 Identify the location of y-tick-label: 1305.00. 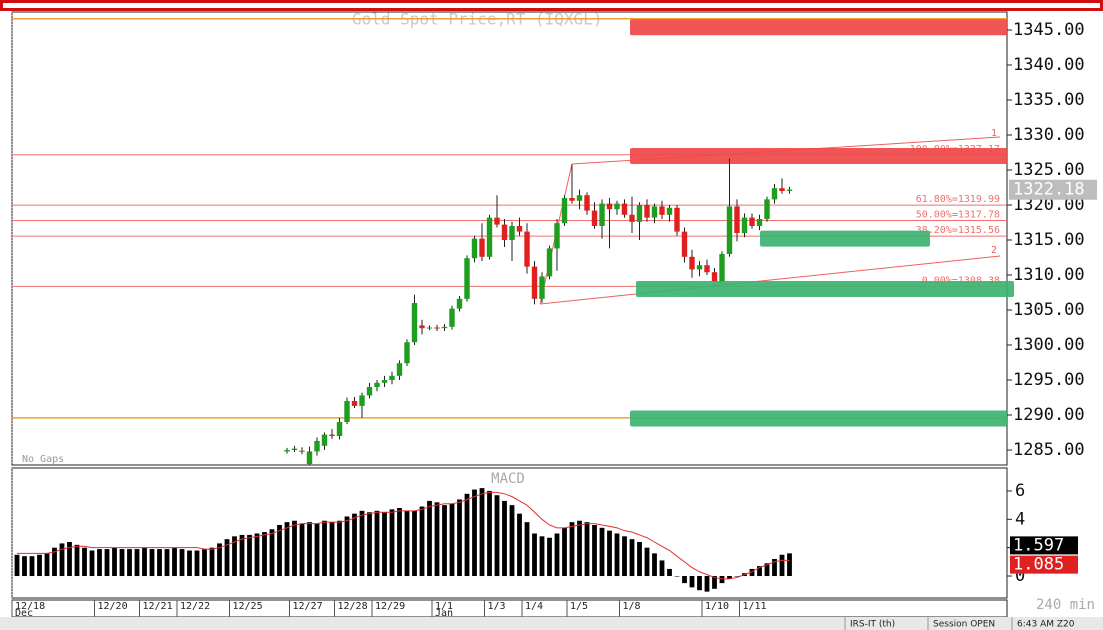
(1049, 310).